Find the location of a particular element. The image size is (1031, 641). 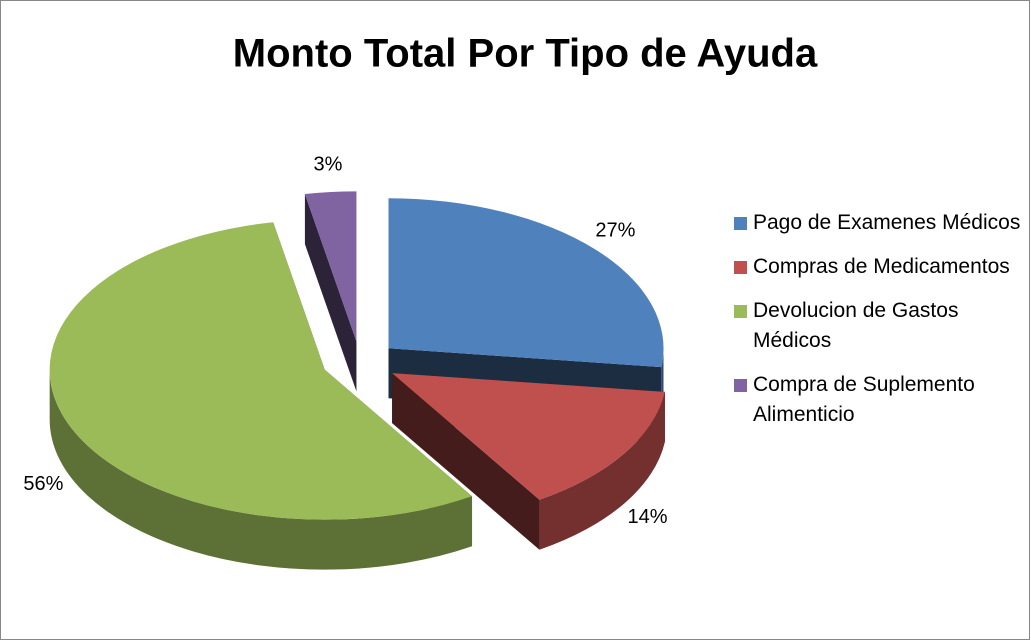

legend-item: Compras de Medicamentos is located at coordinates (879, 267).